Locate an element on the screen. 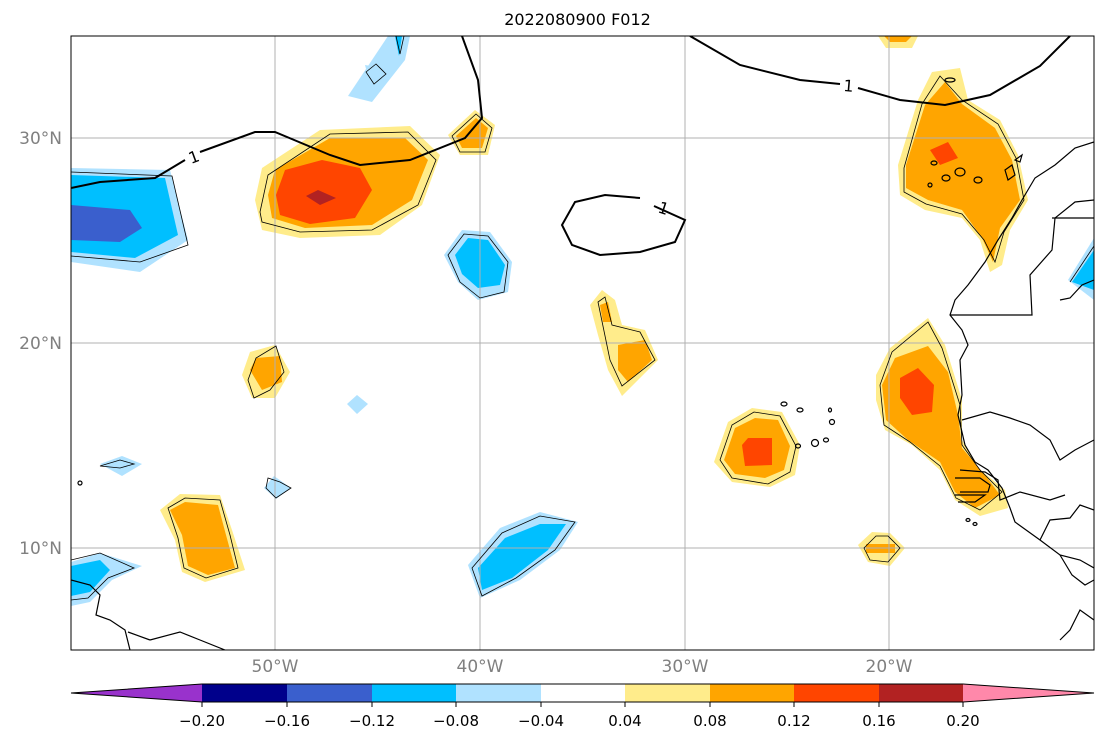  lon-label-50w: 50°W is located at coordinates (275, 667).